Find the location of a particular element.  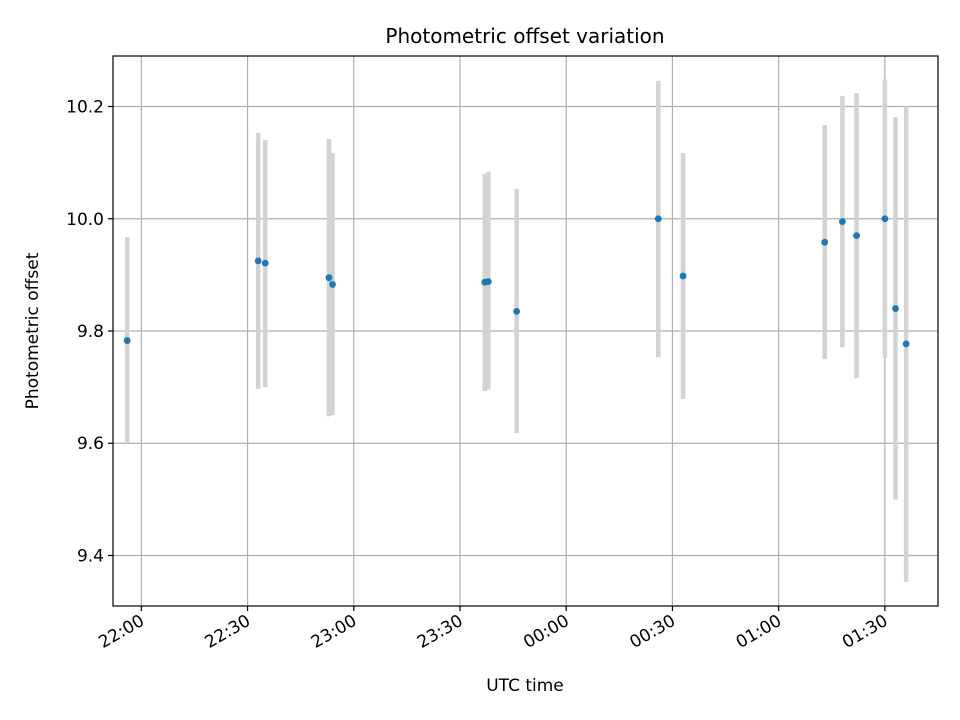

y-tick-label: 10.2 is located at coordinates (85, 108).